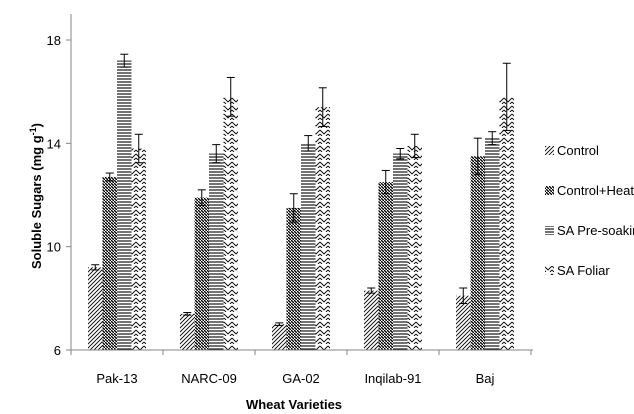 This screenshot has height=414, width=634. Describe the element at coordinates (54, 247) in the screenshot. I see `y-tick-label: 10` at that location.